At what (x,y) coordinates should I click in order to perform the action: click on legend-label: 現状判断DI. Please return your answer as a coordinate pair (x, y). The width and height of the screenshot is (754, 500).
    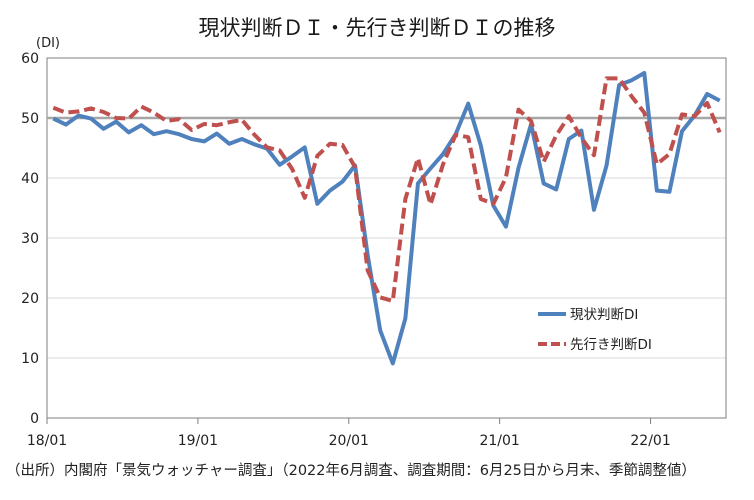
    Looking at the image, I should click on (604, 315).